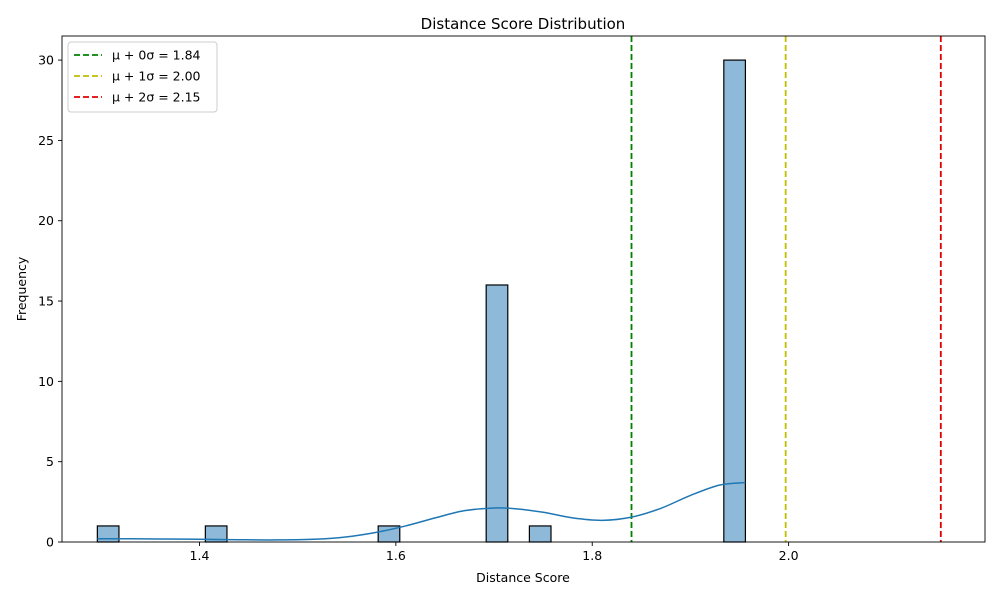  Describe the element at coordinates (156, 55) in the screenshot. I see `legend-label: μ + 0σ = 1.84` at that location.